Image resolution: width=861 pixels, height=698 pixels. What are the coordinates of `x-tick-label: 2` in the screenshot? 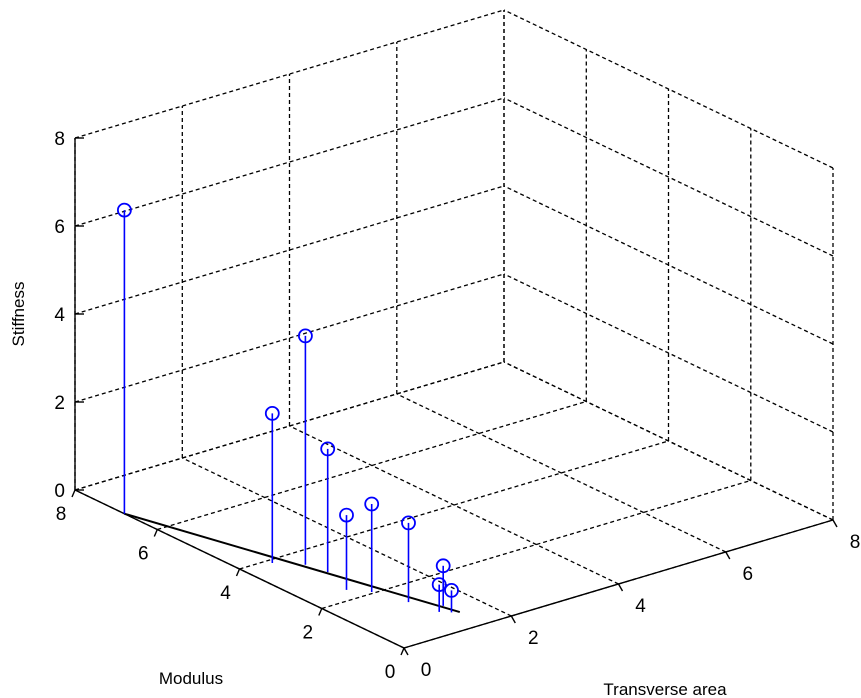 It's located at (533, 638).